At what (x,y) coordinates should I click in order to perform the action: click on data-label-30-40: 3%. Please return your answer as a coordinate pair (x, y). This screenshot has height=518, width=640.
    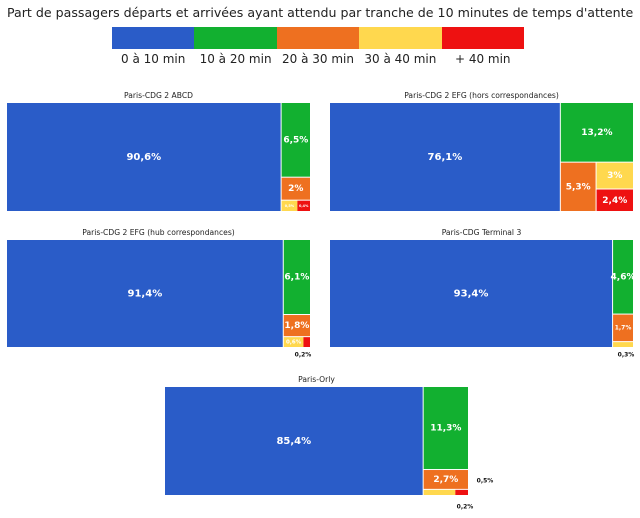
    Looking at the image, I should click on (614, 176).